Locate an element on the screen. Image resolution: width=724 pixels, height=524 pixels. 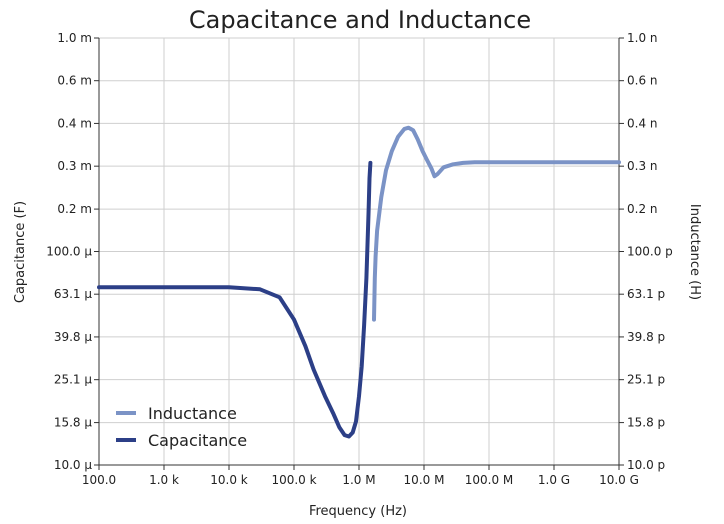
y-tick-label-right: 0.2 n is located at coordinates (642, 209).